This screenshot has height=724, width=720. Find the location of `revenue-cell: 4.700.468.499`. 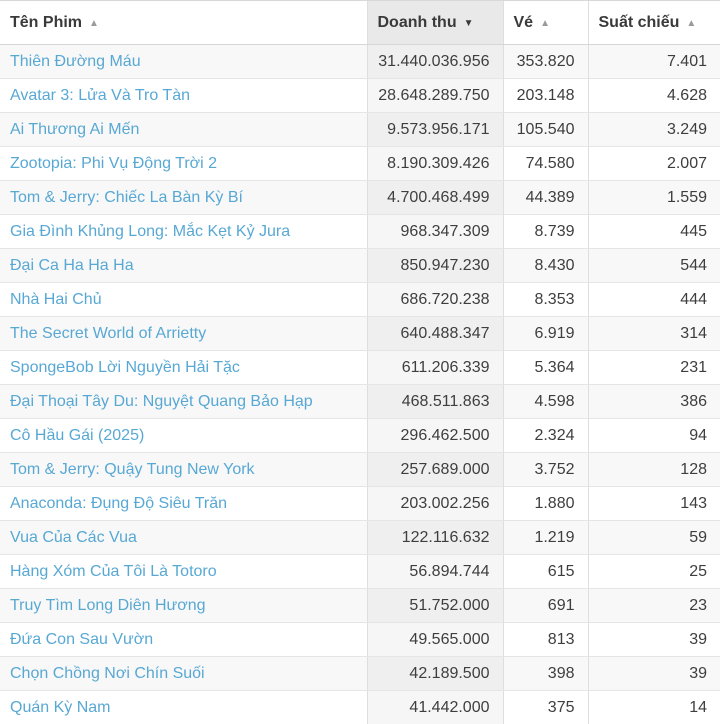

revenue-cell: 4.700.468.499 is located at coordinates (434, 197).